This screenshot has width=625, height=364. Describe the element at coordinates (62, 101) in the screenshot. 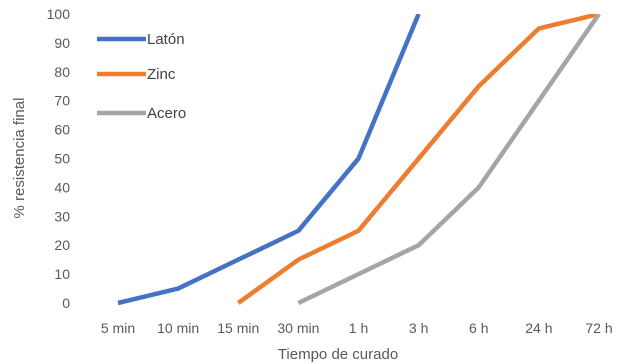

I see `y-tick-label: 70` at that location.